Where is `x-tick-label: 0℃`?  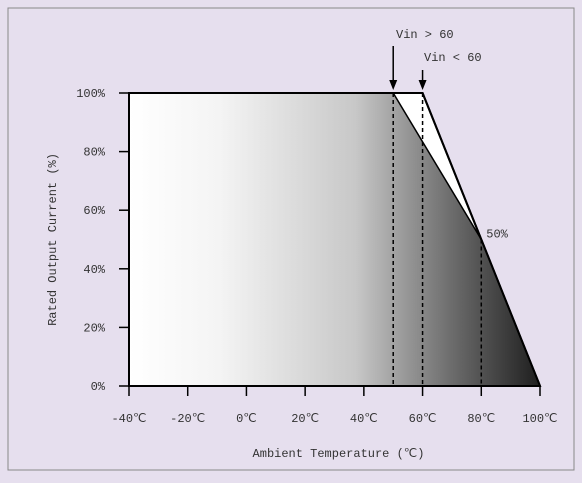
x-tick-label: 0℃ is located at coordinates (246, 419).